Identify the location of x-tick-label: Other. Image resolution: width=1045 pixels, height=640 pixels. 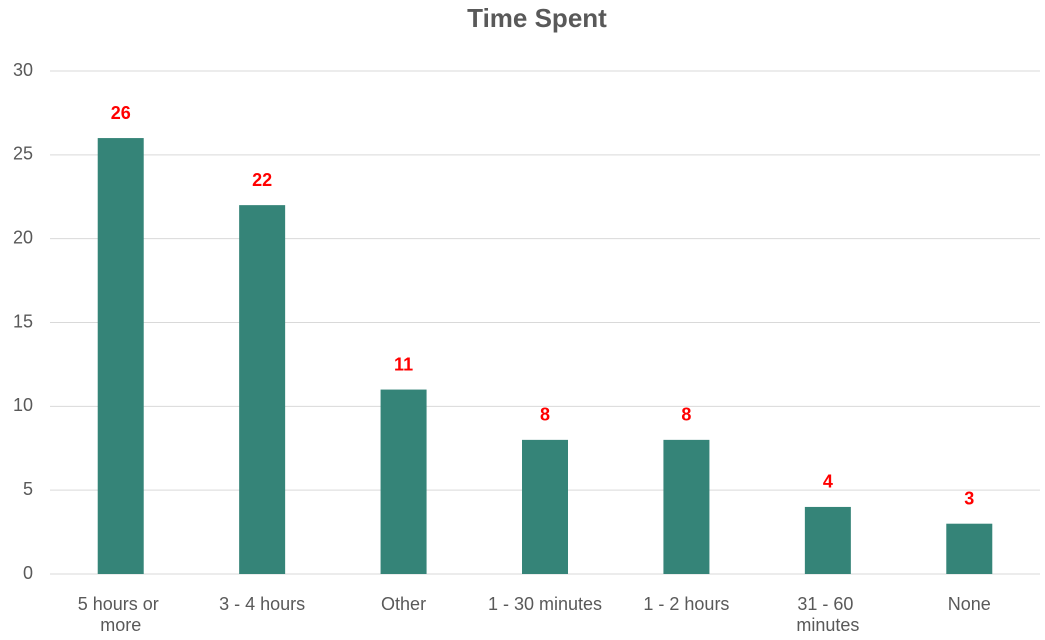
(403, 604).